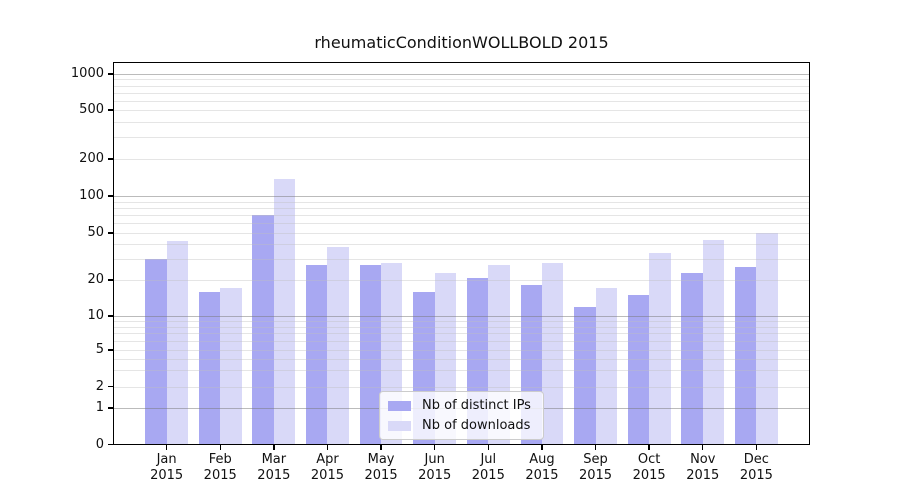  What do you see at coordinates (274, 459) in the screenshot?
I see `x-label-month: Mar` at bounding box center [274, 459].